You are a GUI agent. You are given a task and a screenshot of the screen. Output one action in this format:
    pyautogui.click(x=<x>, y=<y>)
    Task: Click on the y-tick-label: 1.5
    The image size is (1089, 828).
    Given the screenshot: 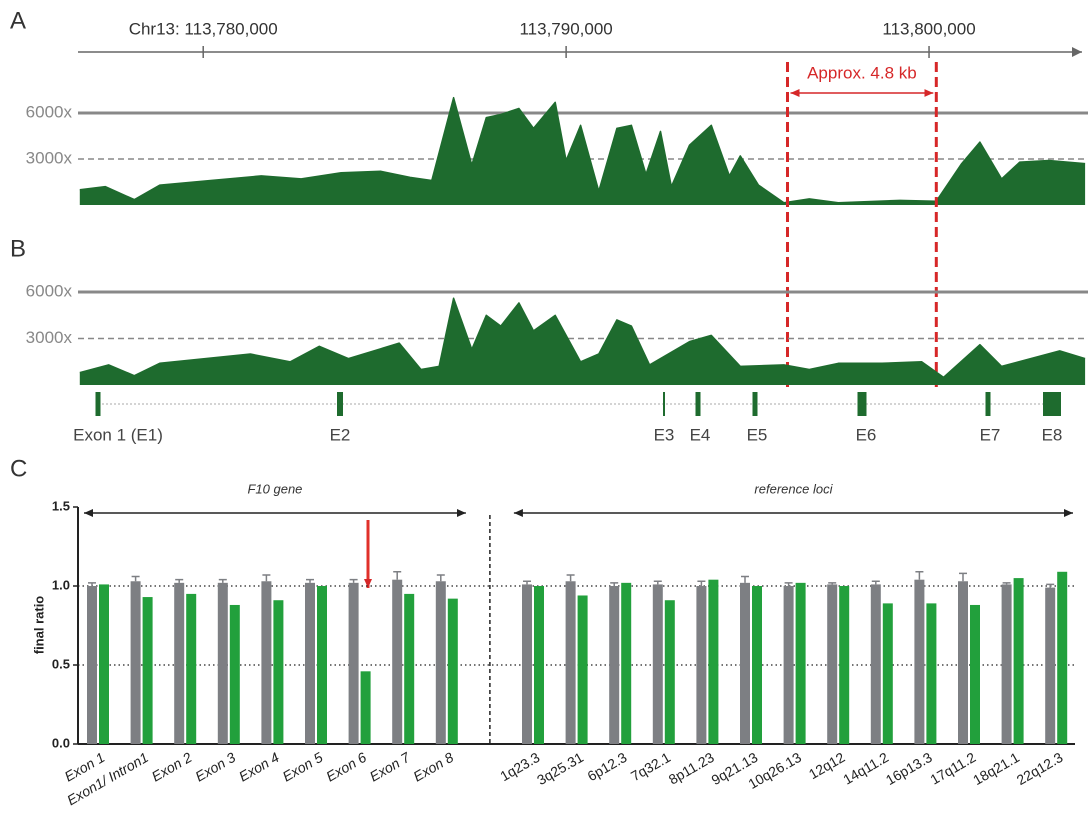 What is the action you would take?
    pyautogui.click(x=61, y=505)
    